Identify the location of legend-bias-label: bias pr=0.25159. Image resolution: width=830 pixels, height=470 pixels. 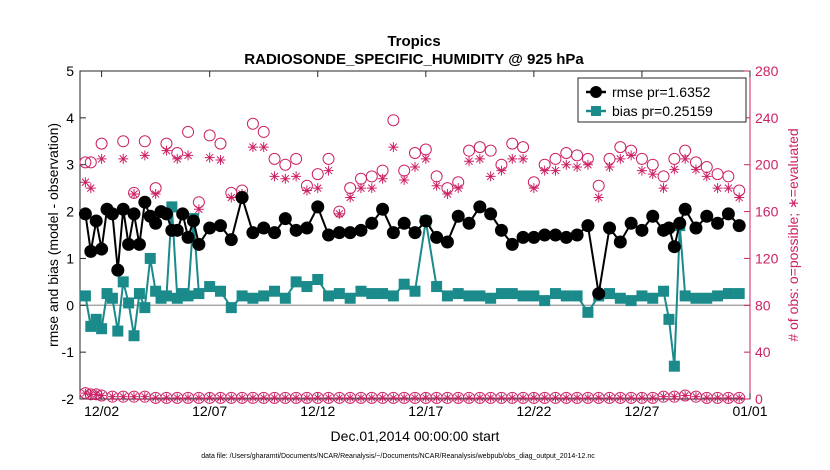
(662, 111).